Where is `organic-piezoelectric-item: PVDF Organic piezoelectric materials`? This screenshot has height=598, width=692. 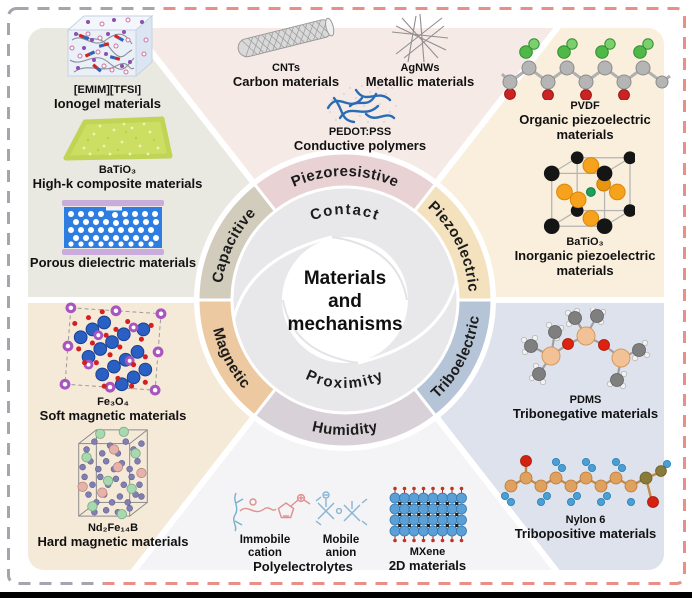
organic-piezoelectric-item: PVDF Organic piezoelectric materials is located at coordinates (585, 87).